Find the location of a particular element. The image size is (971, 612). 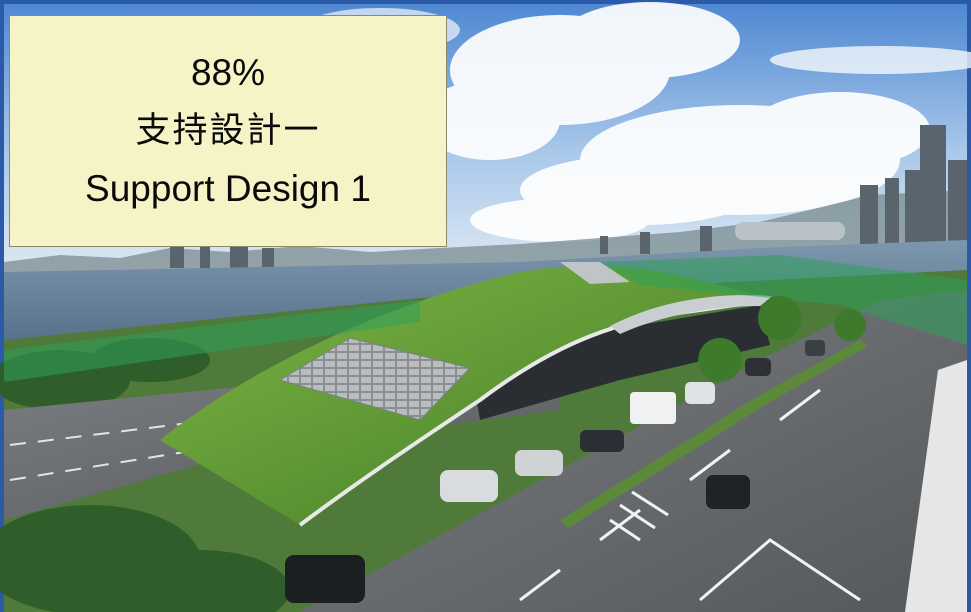

median-strip is located at coordinates (714, 434).